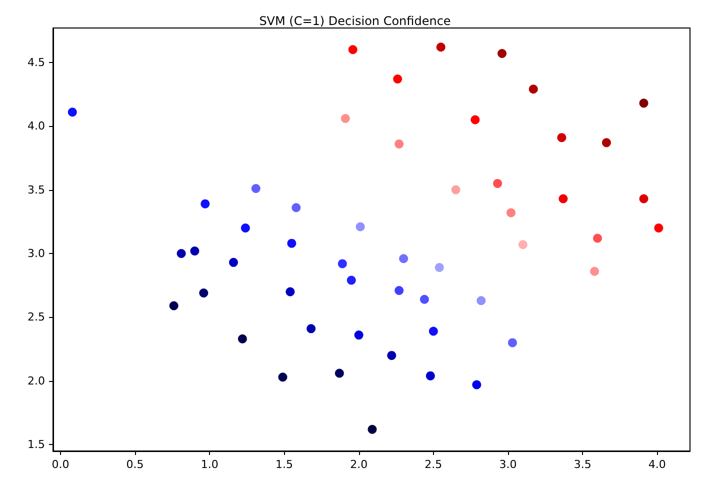 The height and width of the screenshot is (482, 710). Describe the element at coordinates (508, 464) in the screenshot. I see `x-tick-label: 3.0` at that location.